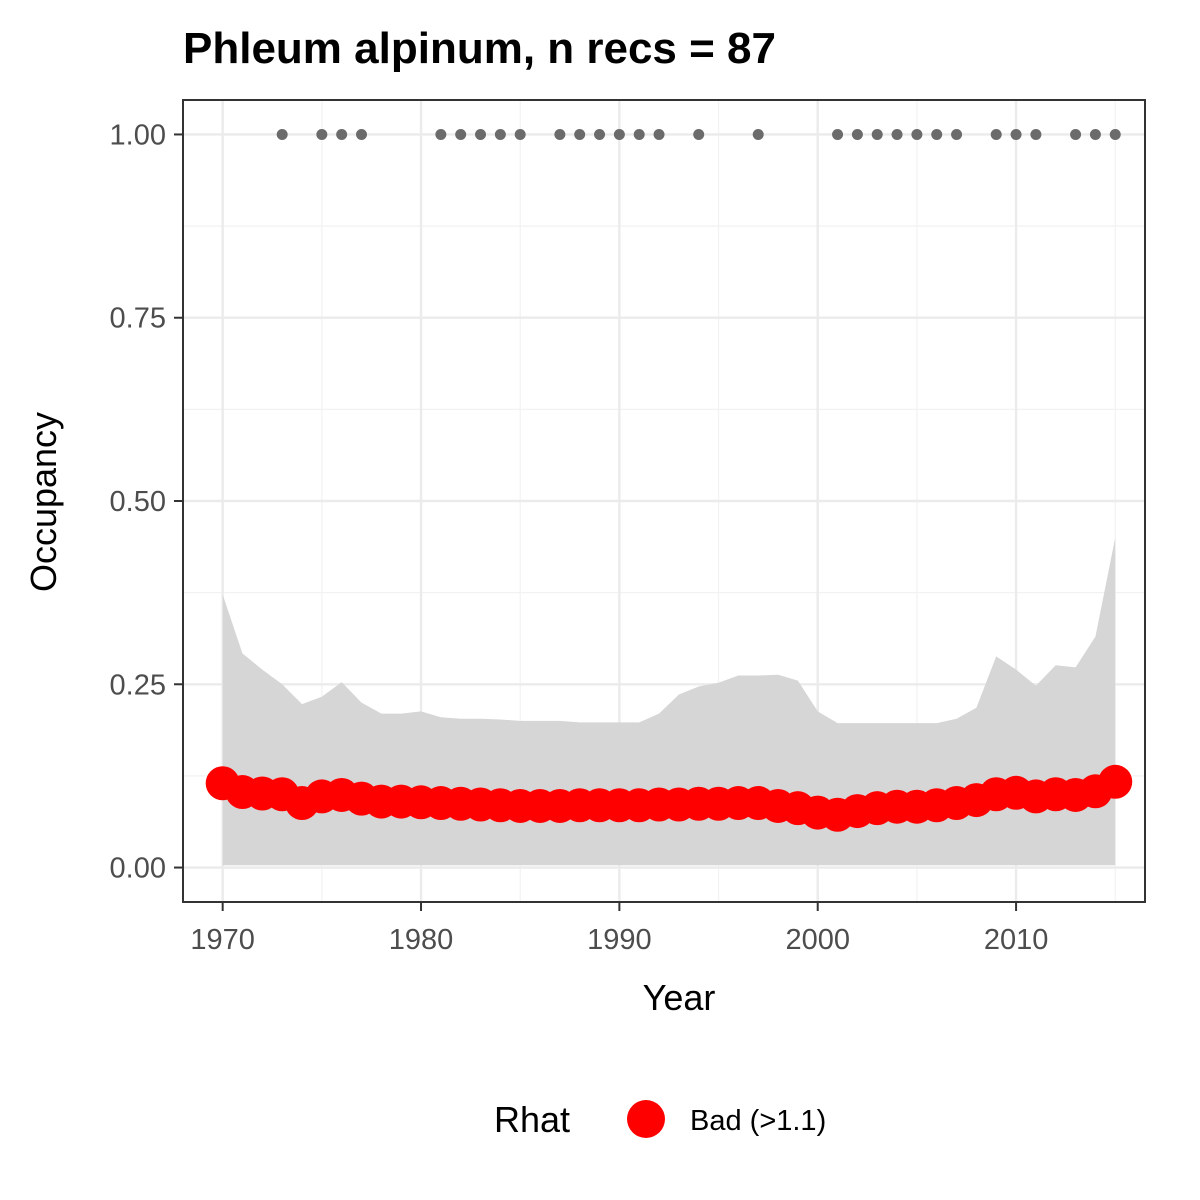 The height and width of the screenshot is (1200, 1200). Describe the element at coordinates (1016, 940) in the screenshot. I see `x-tick-label: 2010` at that location.